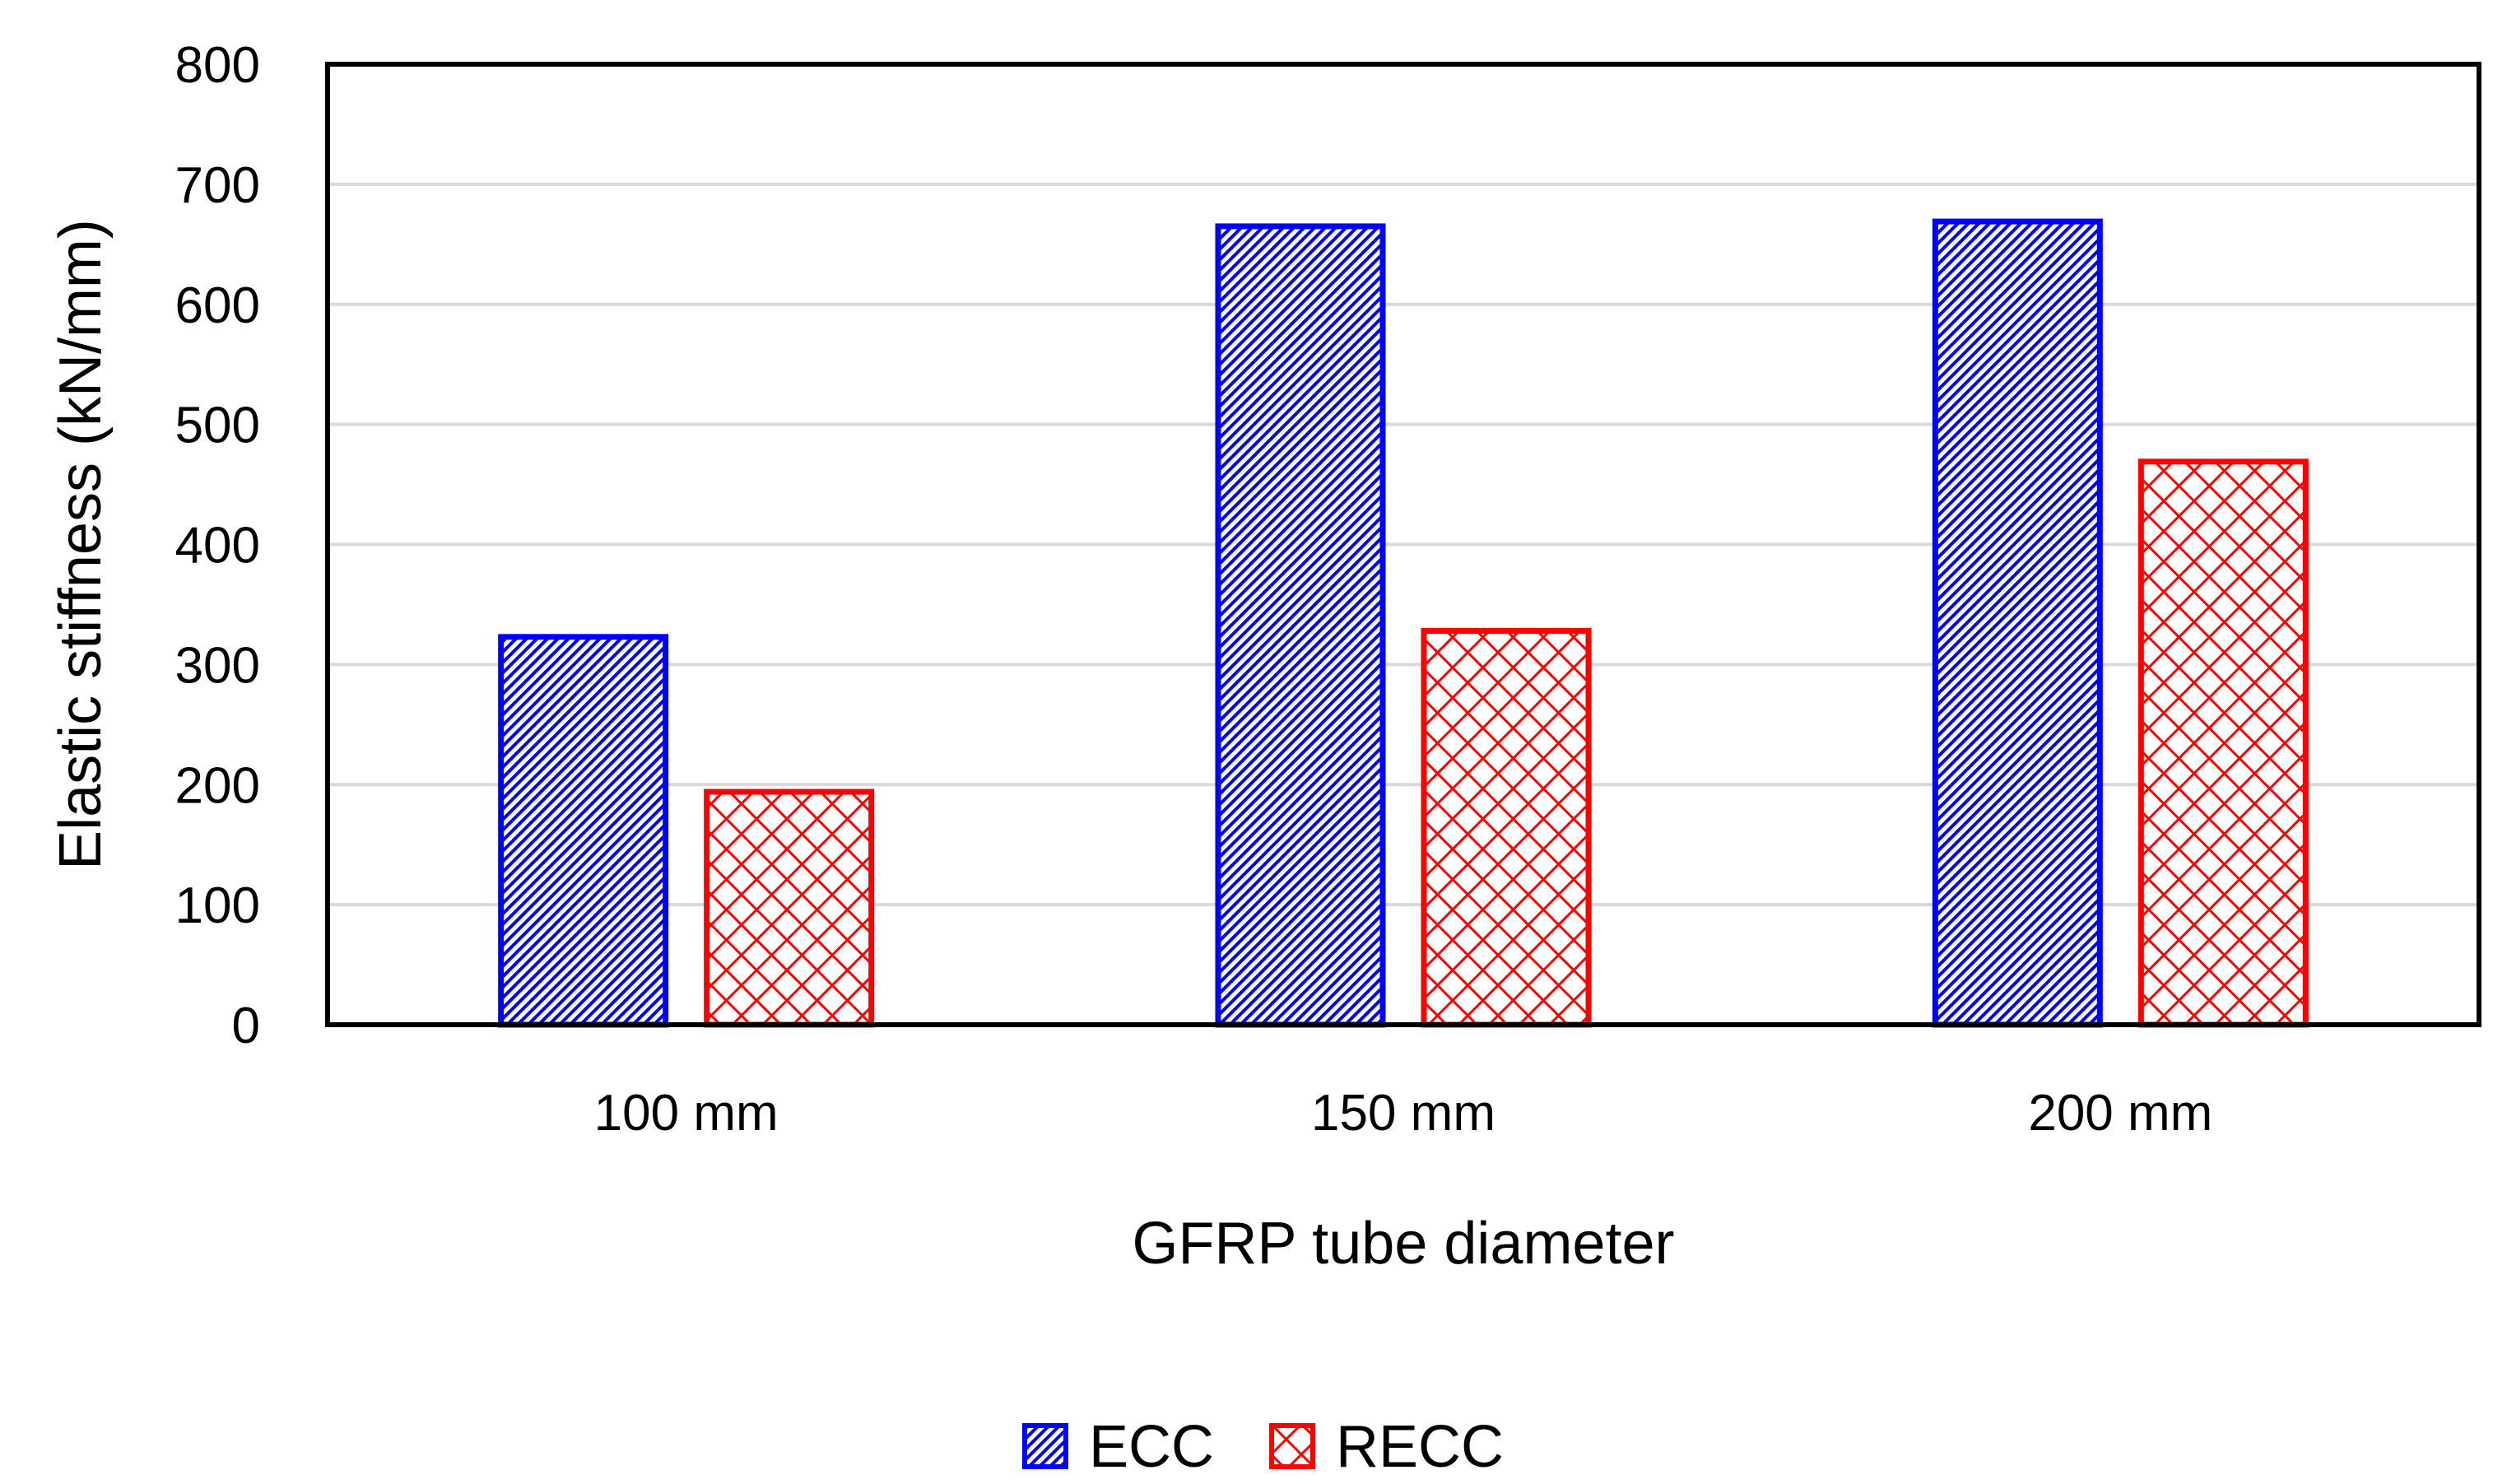 The width and height of the screenshot is (2507, 1484). I want to click on legend-item-recc: RECC, so click(1386, 1447).